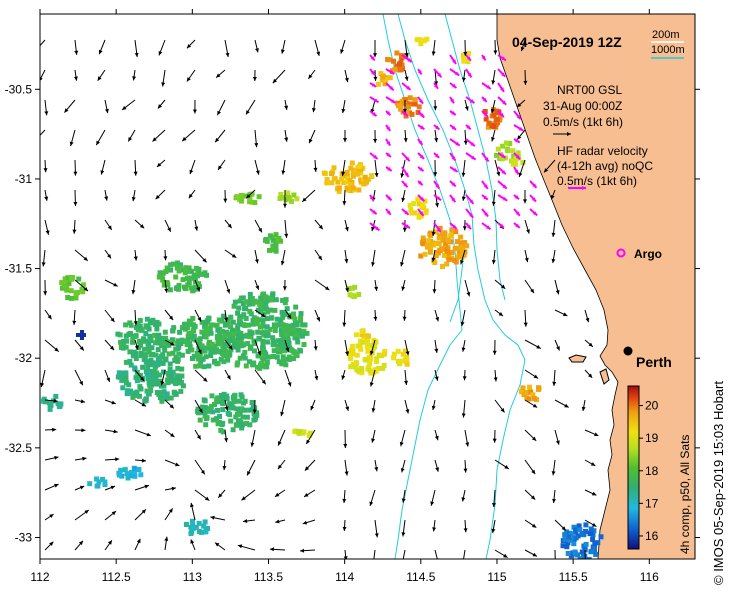 The height and width of the screenshot is (592, 739). What do you see at coordinates (24, 179) in the screenshot?
I see `y-tick-label: -31` at bounding box center [24, 179].